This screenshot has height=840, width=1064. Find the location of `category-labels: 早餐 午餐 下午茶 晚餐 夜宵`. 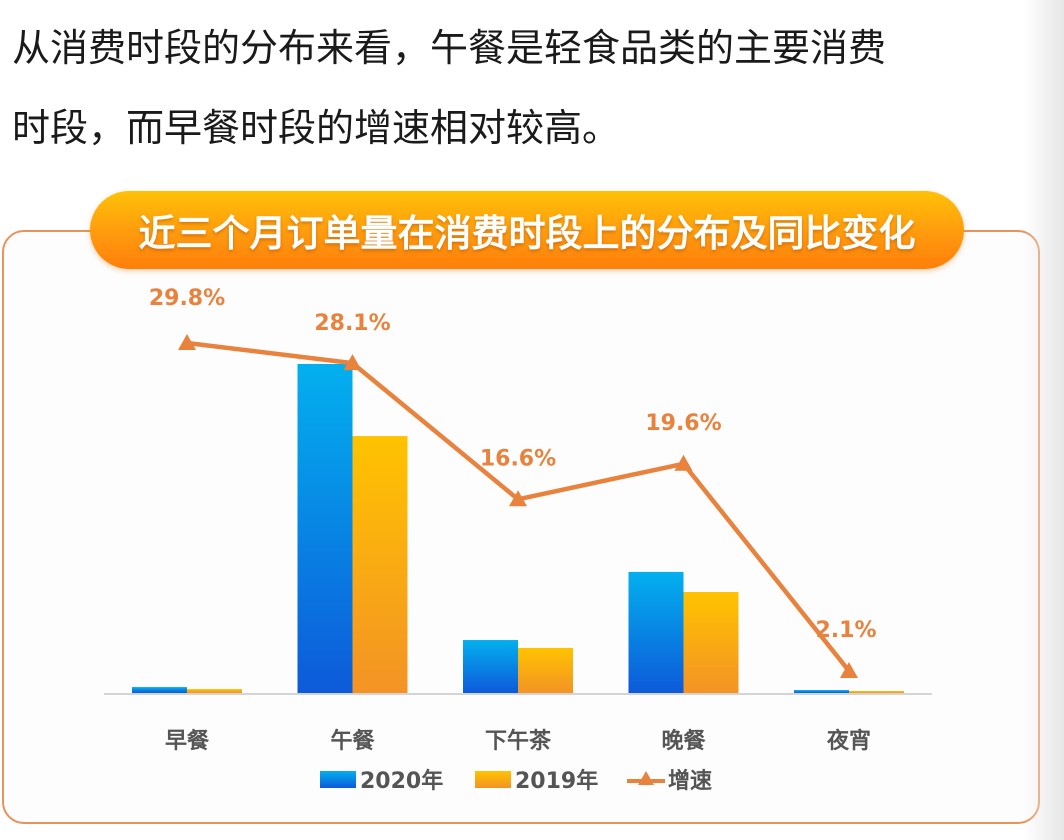

category-labels: 早餐 午餐 下午茶 晚餐 夜宵 is located at coordinates (518, 741).